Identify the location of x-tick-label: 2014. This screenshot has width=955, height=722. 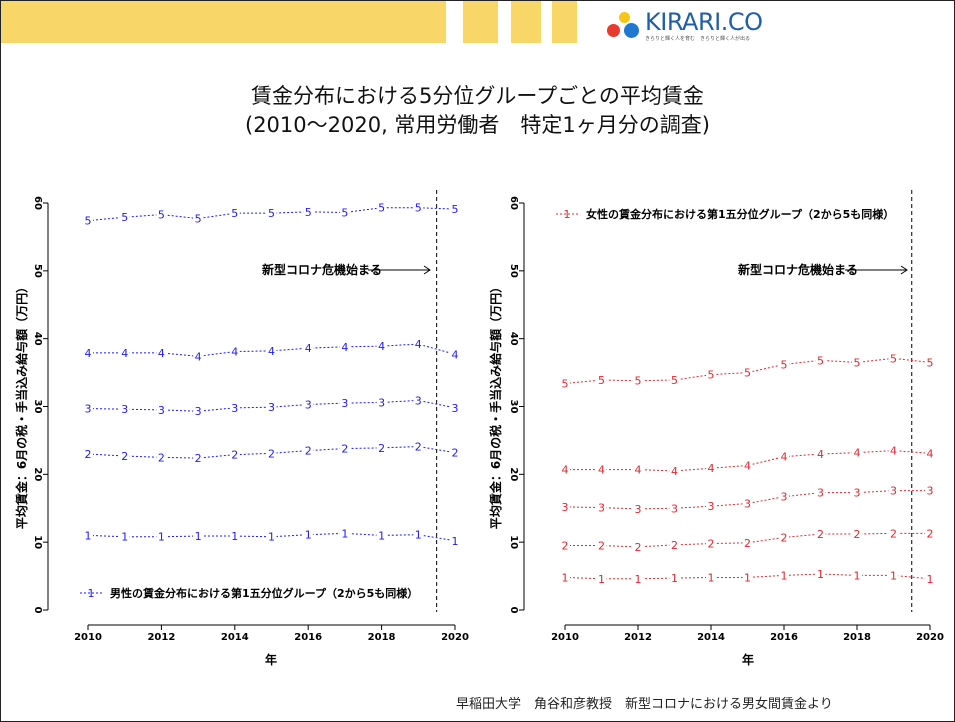
(235, 637).